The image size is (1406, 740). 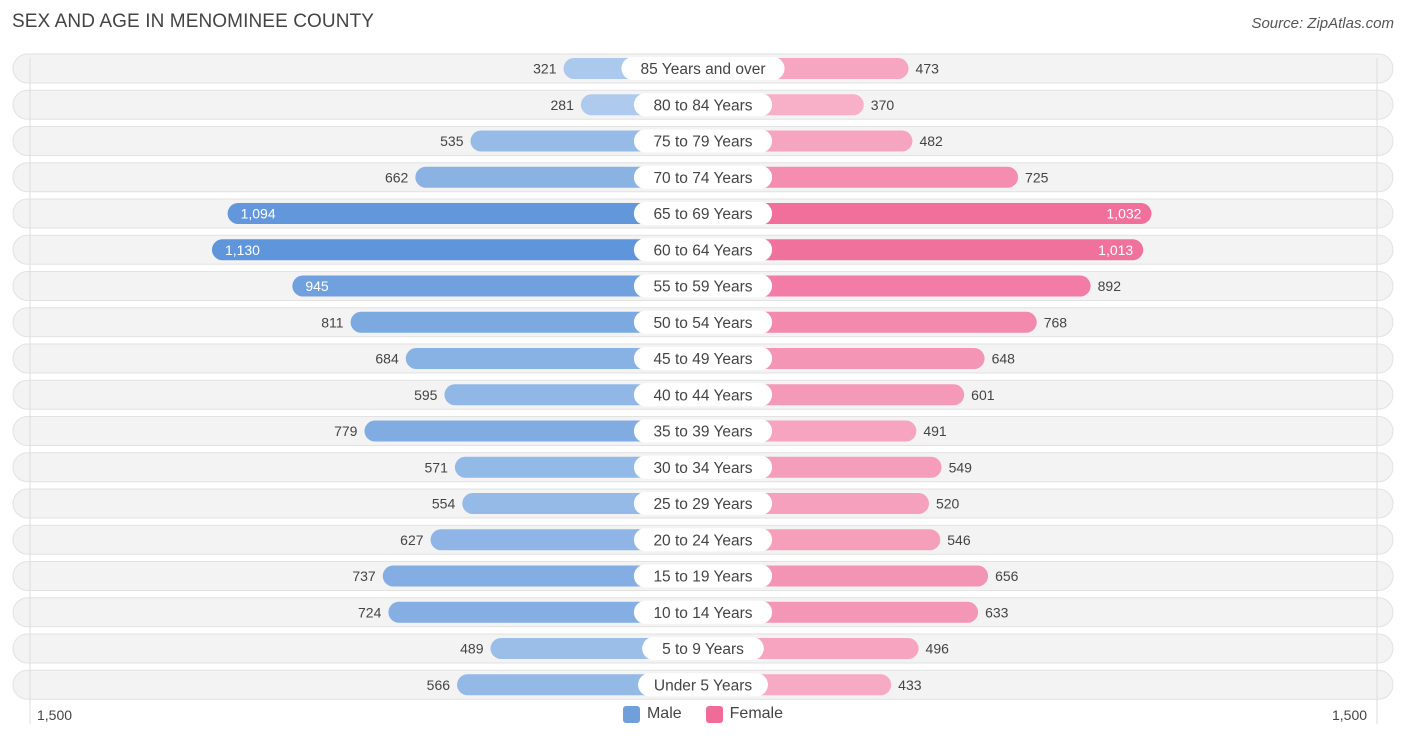 What do you see at coordinates (703, 714) in the screenshot?
I see `legend: Male Female` at bounding box center [703, 714].